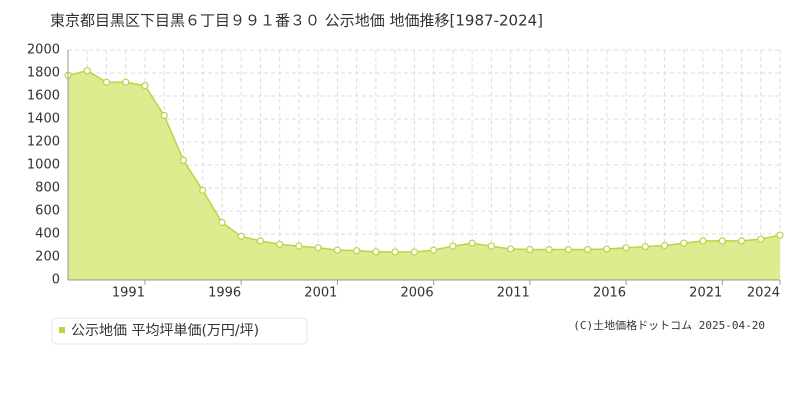 The image size is (800, 404). I want to click on x-tick-label: 1991, so click(128, 293).